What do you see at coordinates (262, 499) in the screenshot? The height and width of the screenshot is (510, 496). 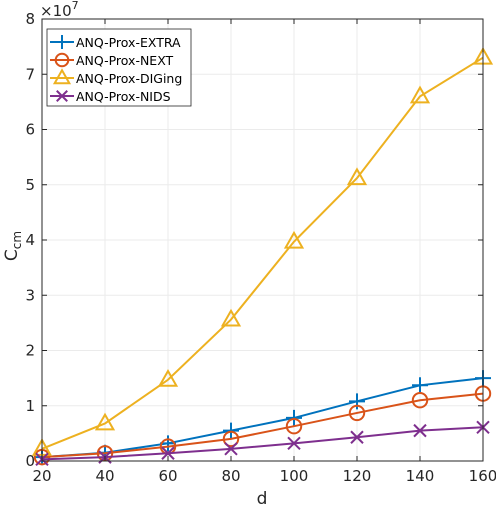 I see `x-axis-label: d` at bounding box center [262, 499].